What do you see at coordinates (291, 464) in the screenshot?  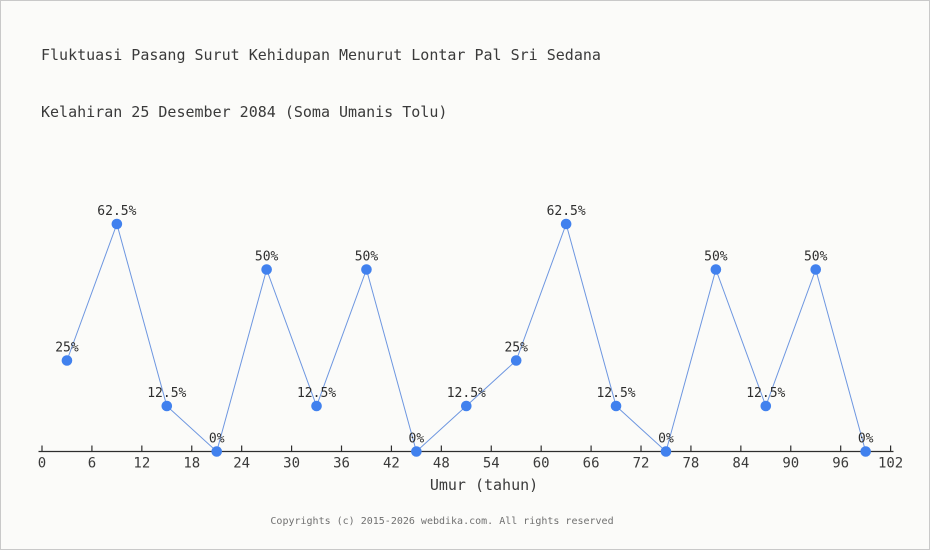 I see `x-axis-tick-label: 30` at bounding box center [291, 464].